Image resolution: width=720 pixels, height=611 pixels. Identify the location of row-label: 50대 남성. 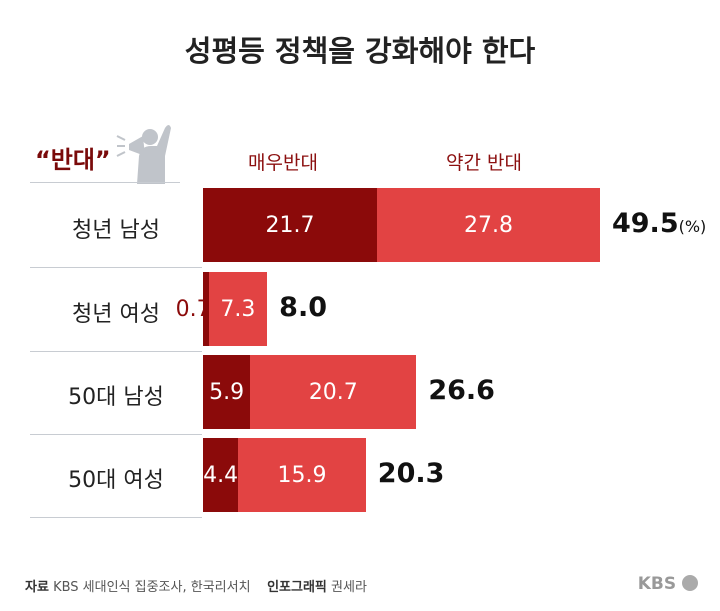
(116, 397).